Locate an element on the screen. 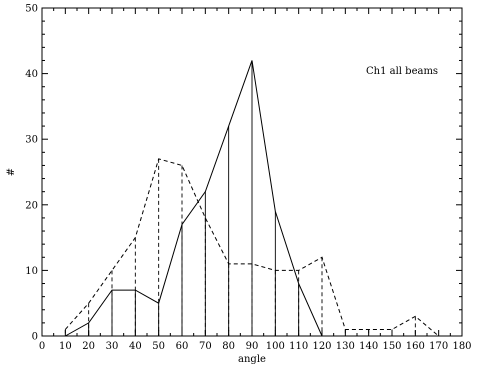 This screenshot has width=477, height=370. x-tick-label: 50 is located at coordinates (158, 346).